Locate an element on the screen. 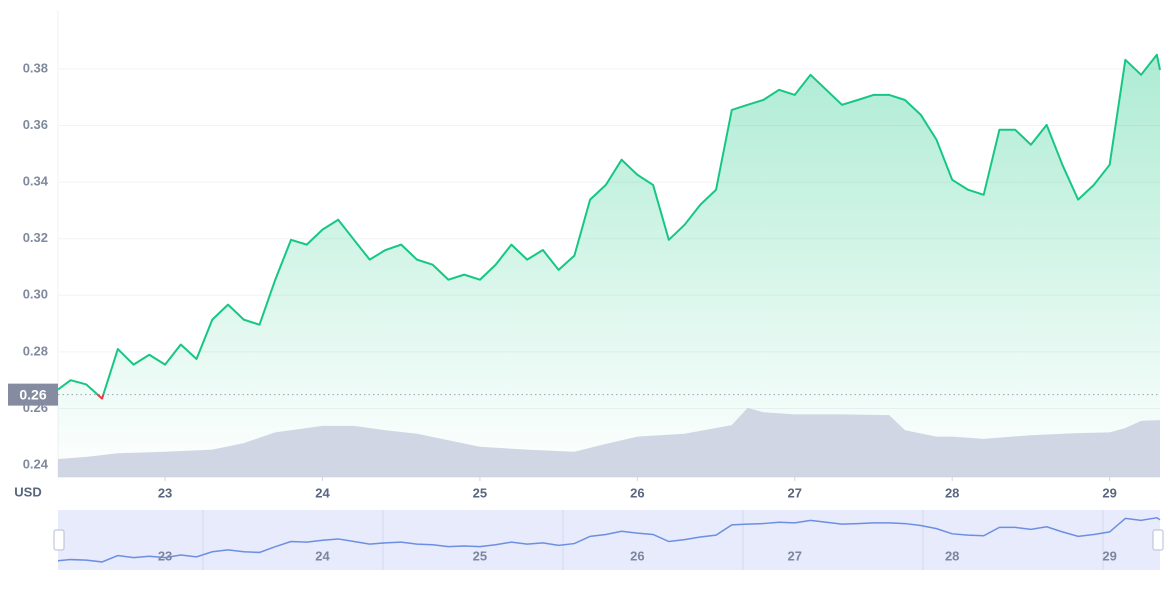 Image resolution: width=1170 pixels, height=589 pixels. navigator-tick-label: 25 is located at coordinates (480, 555).